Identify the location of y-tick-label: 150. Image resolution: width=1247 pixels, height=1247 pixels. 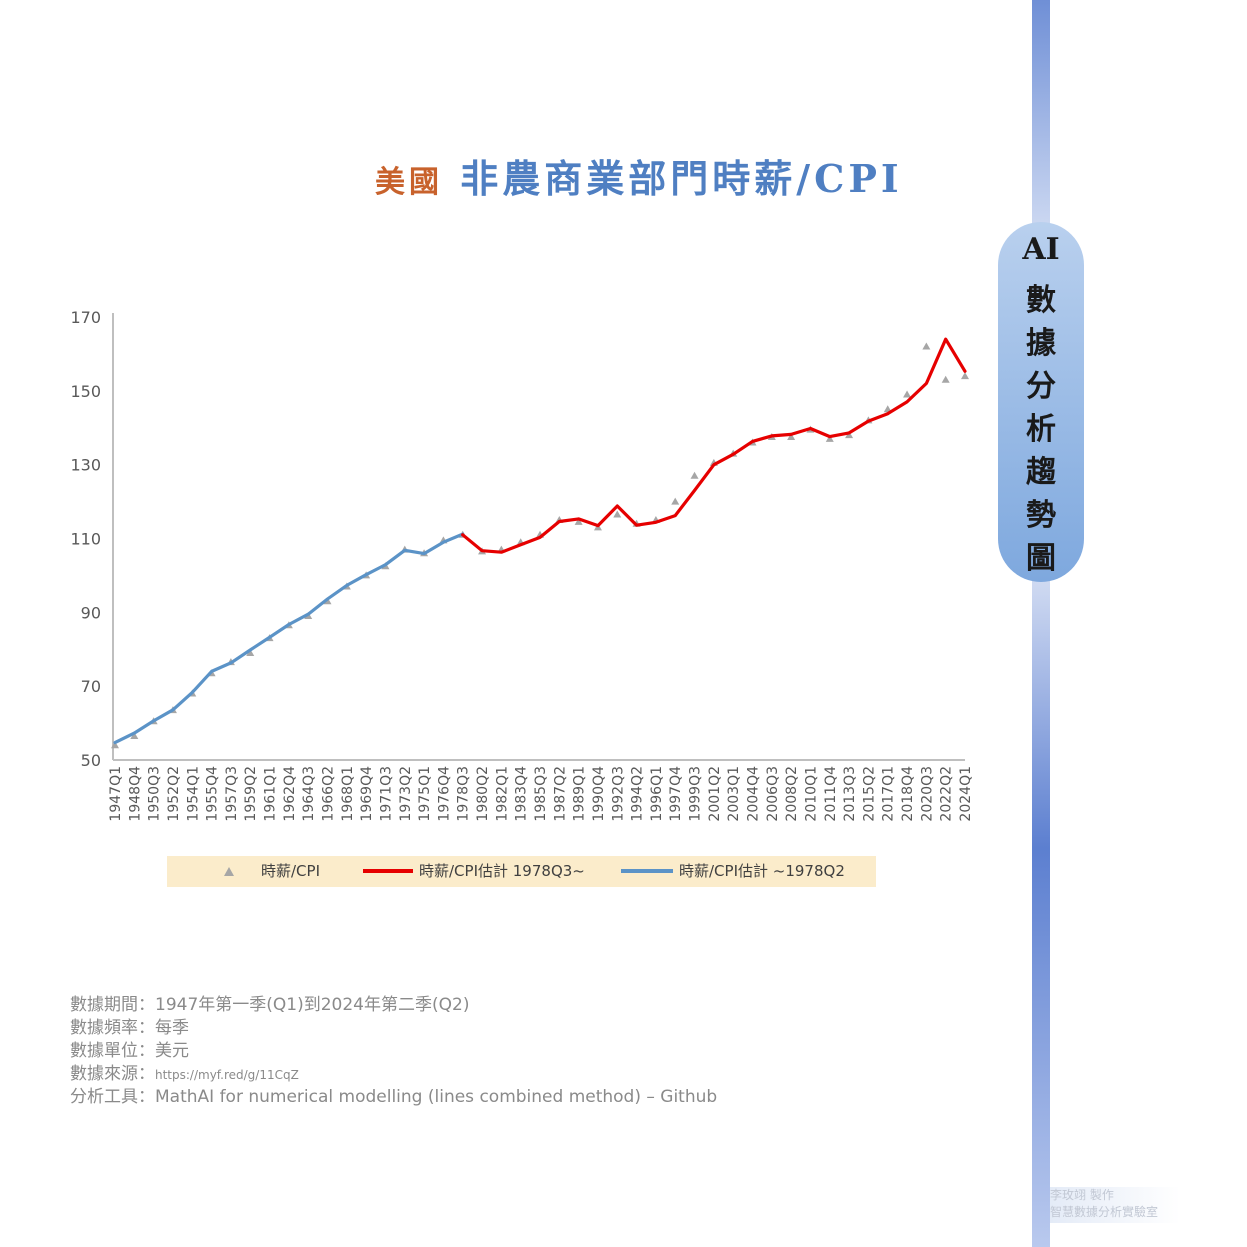
(85, 391).